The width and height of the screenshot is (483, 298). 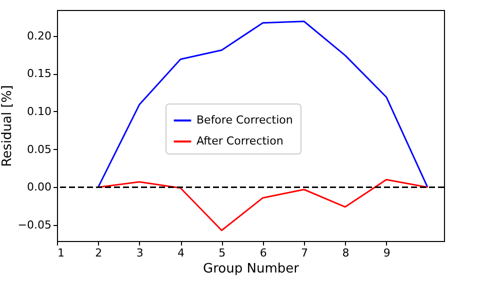 I want to click on x-tick-label: 5, so click(x=222, y=253).